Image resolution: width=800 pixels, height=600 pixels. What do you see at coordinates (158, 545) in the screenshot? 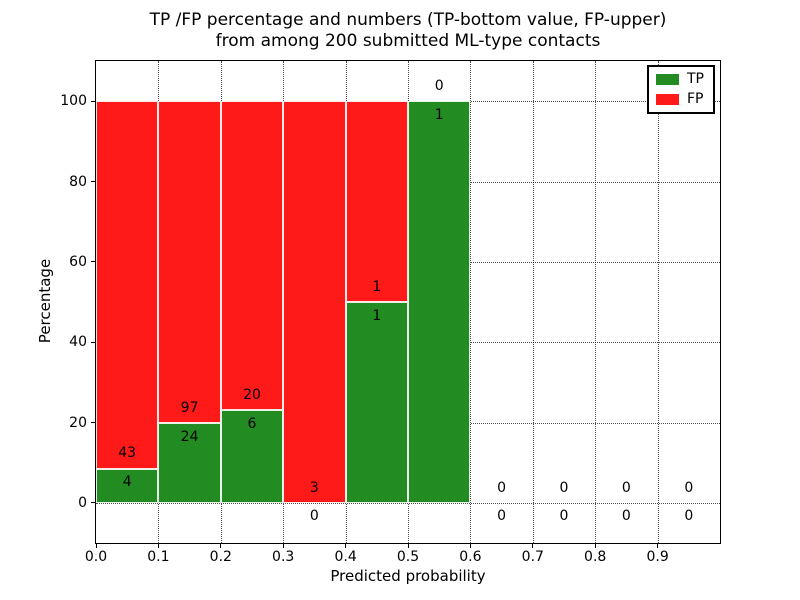
I see `x-tick-0.1` at bounding box center [158, 545].